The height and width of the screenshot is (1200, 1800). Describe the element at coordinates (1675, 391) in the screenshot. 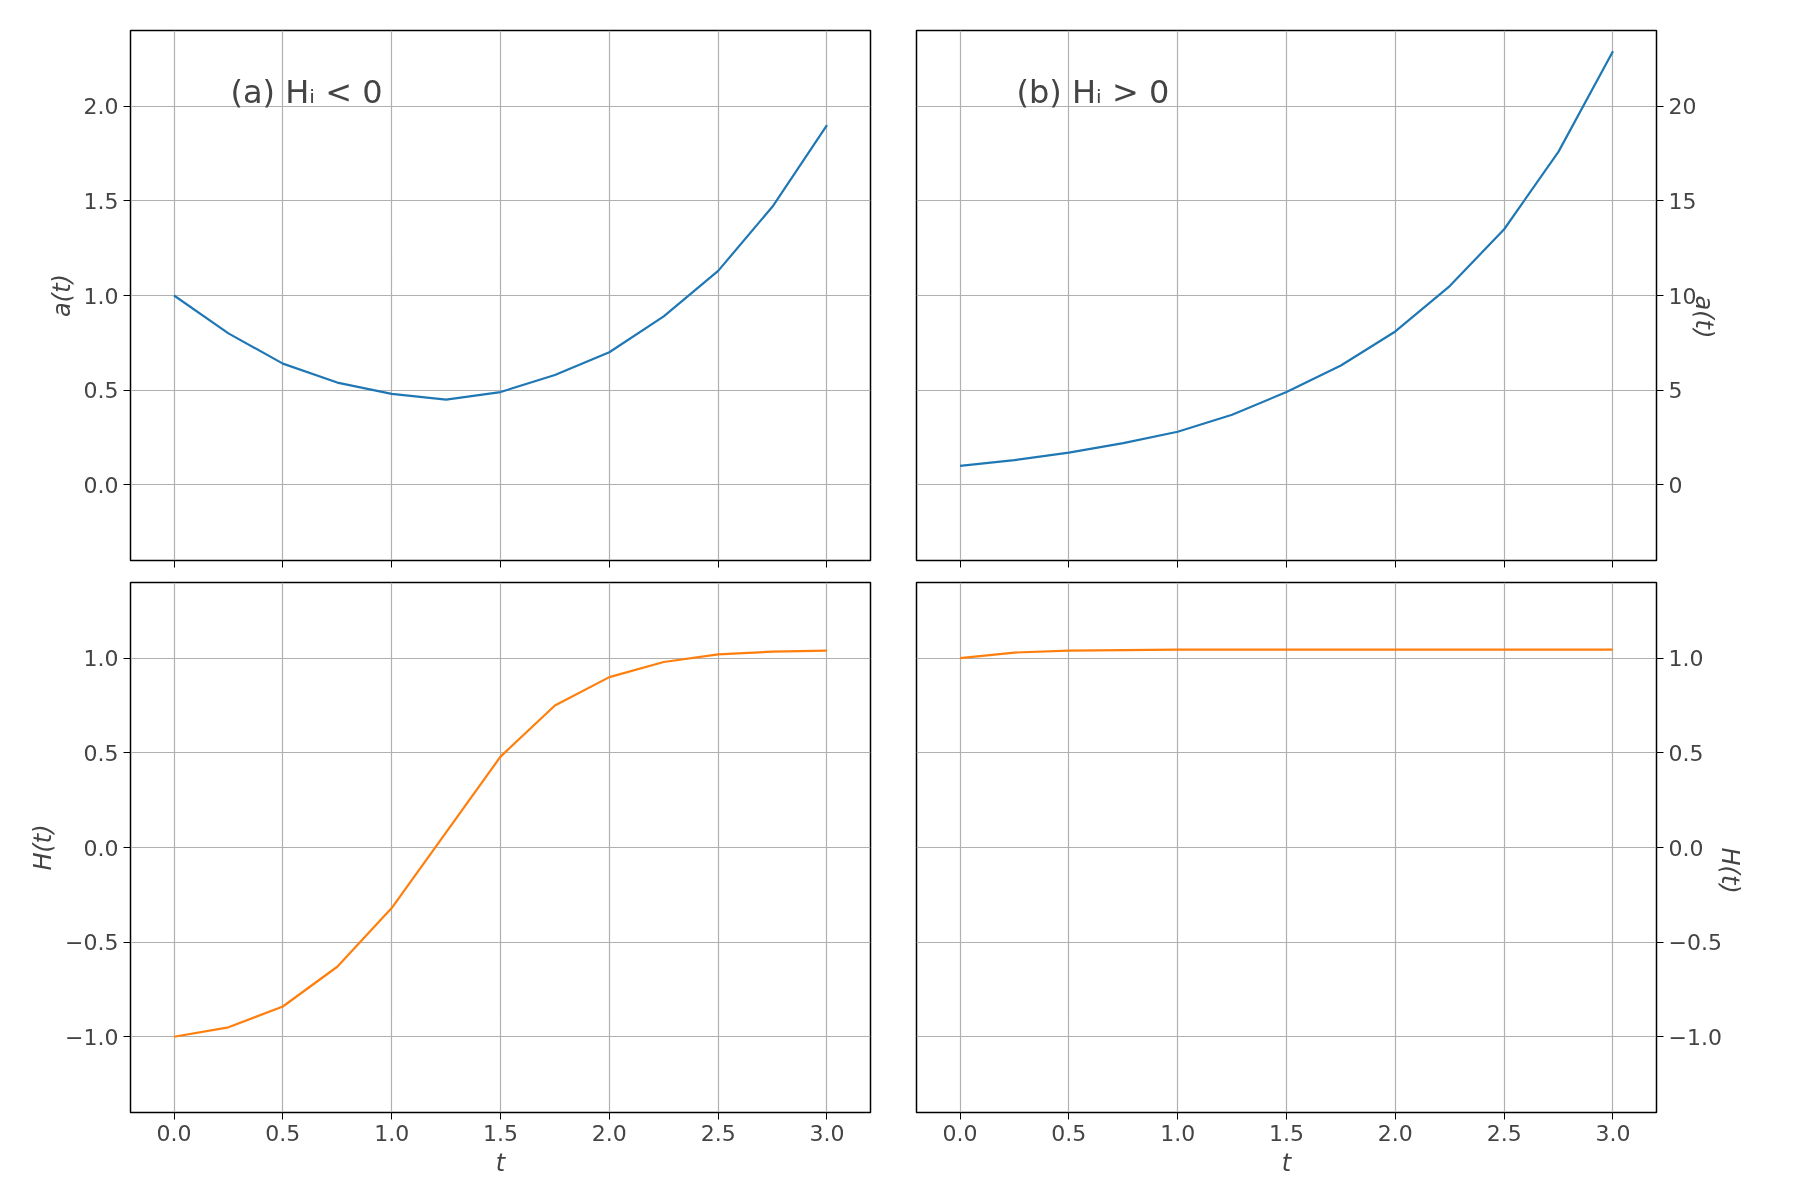

I see `y-tick-label: 5` at that location.